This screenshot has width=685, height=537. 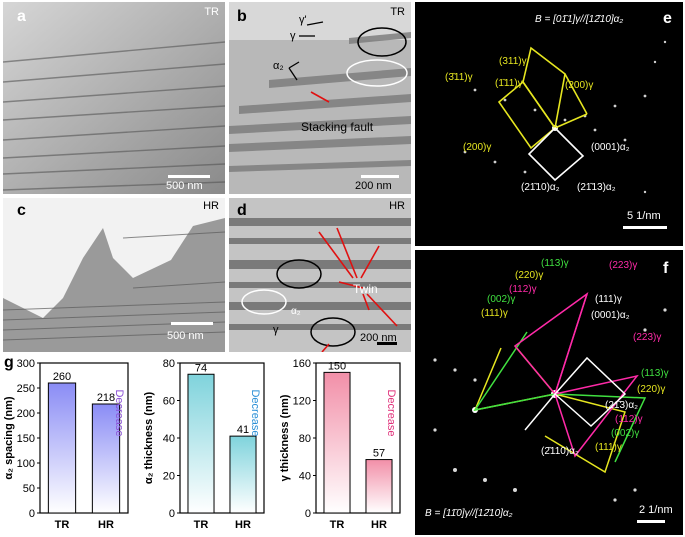 I want to click on tem-texture-b, so click(x=320, y=98).